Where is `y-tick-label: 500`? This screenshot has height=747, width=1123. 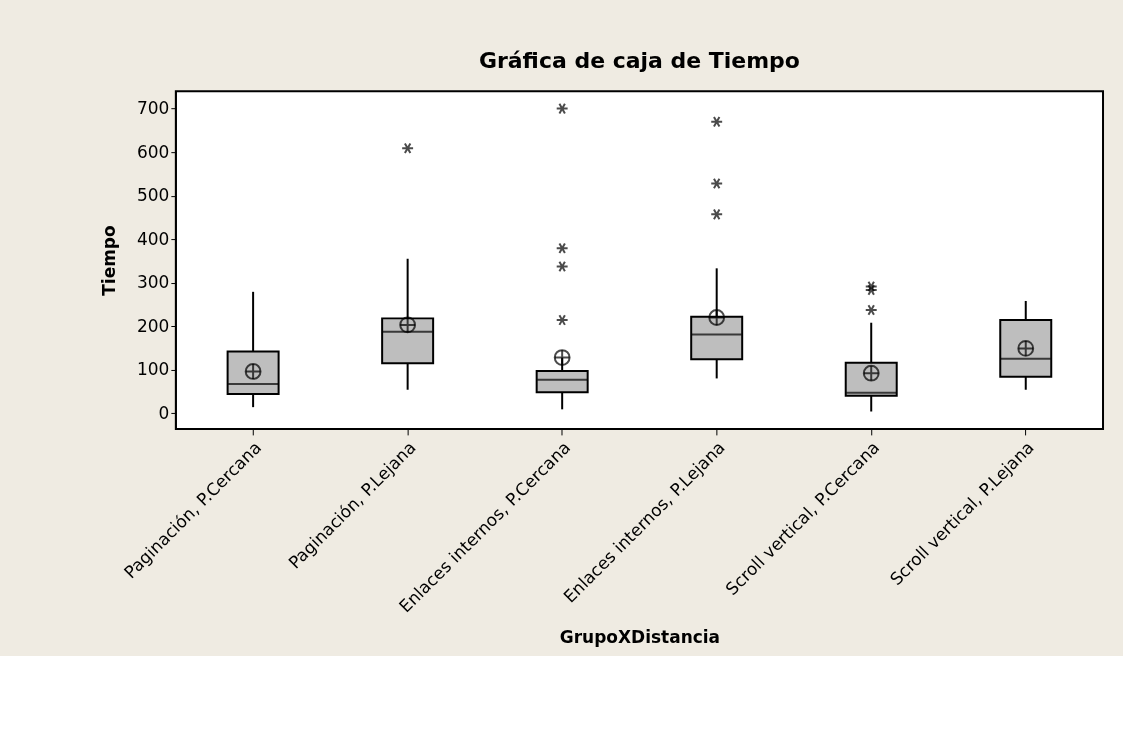
y-tick-label: 500 is located at coordinates (153, 195).